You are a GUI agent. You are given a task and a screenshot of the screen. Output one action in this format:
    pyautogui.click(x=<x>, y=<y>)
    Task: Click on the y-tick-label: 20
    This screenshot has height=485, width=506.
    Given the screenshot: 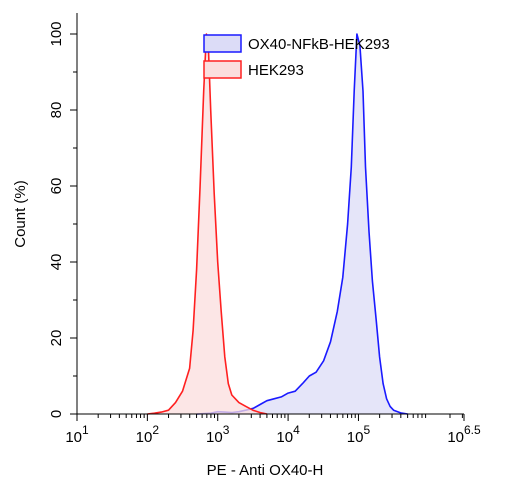 What is the action you would take?
    pyautogui.click(x=56, y=338)
    